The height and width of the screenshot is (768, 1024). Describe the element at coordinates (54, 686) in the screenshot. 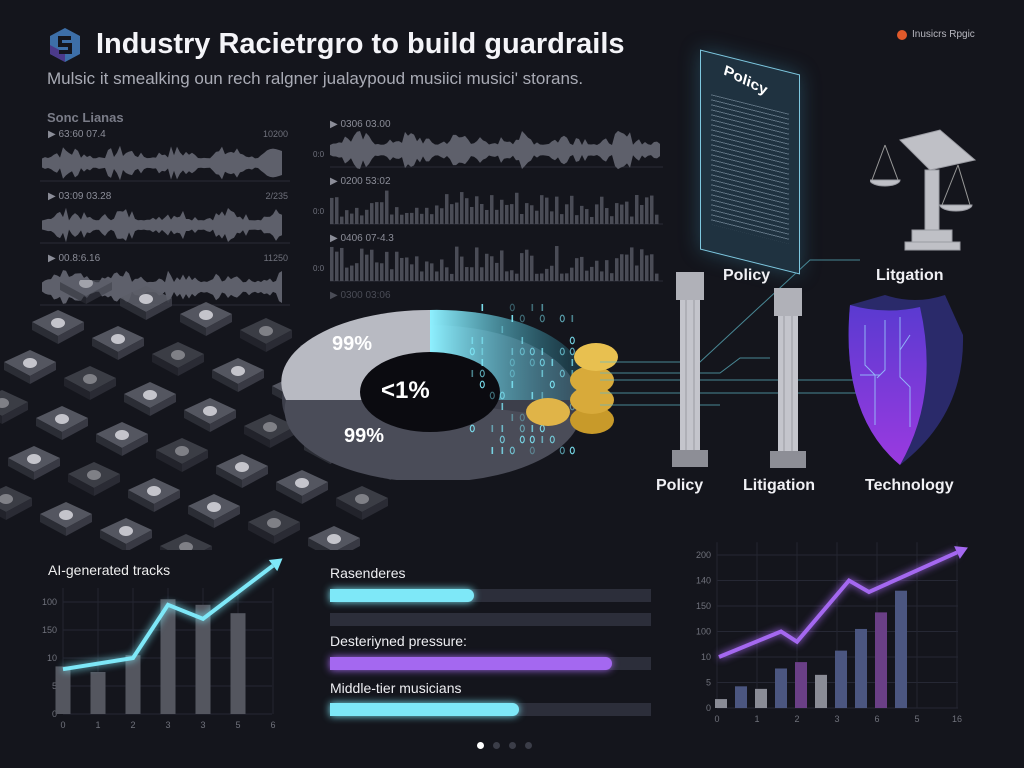

I see `y-tick-label: 5` at that location.